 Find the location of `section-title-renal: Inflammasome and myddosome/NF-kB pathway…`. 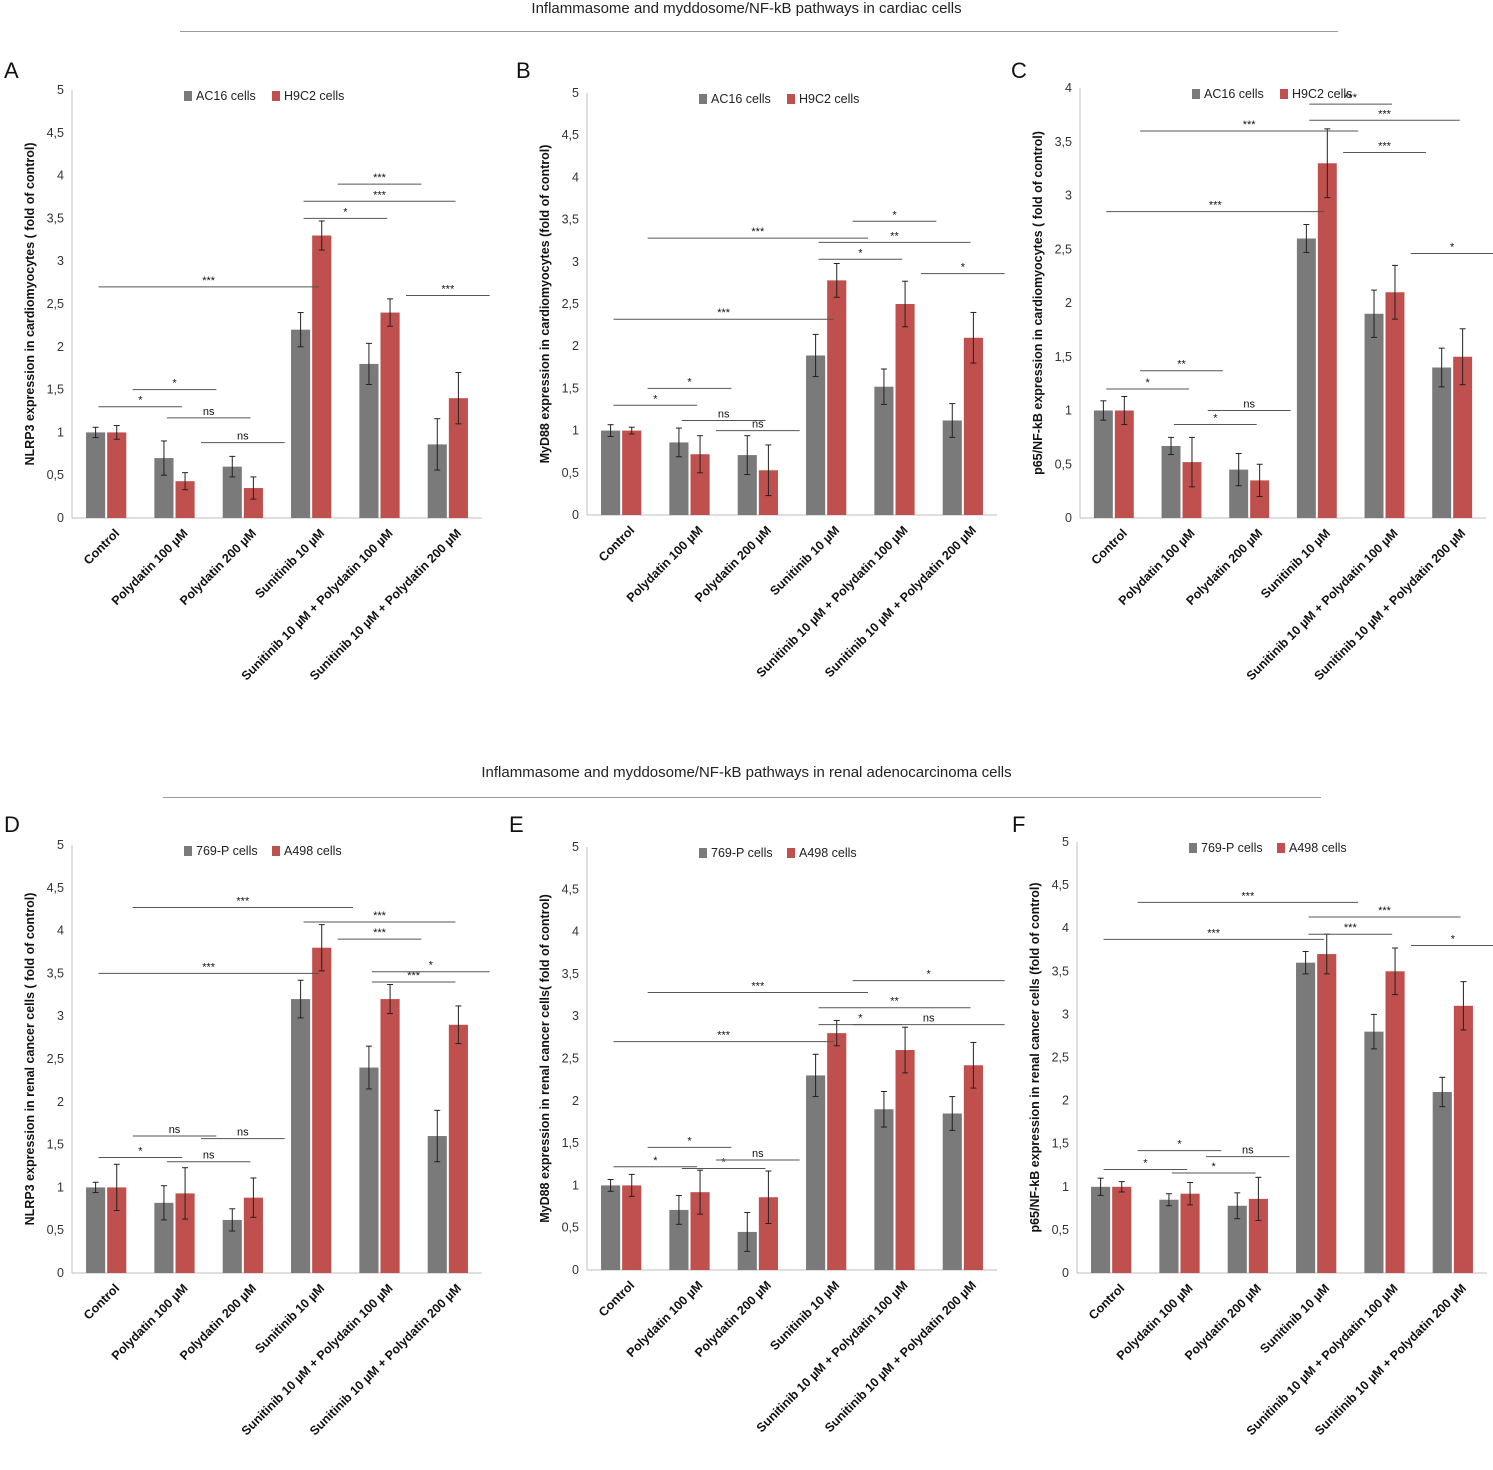

section-title-renal: Inflammasome and myddosome/NF-kB pathway… is located at coordinates (746, 772).